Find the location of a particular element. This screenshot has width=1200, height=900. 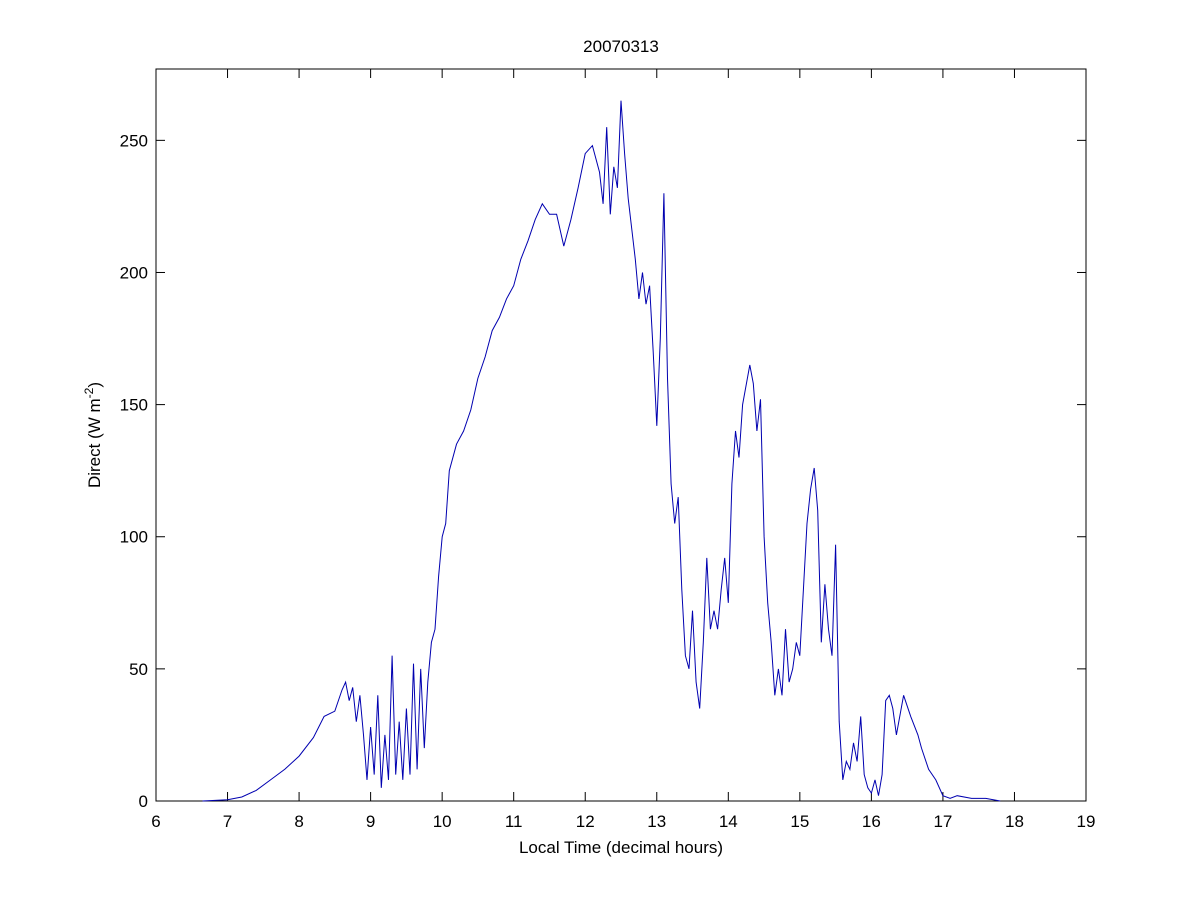

x-axis-label: Local Time (decimal hours) is located at coordinates (621, 847).